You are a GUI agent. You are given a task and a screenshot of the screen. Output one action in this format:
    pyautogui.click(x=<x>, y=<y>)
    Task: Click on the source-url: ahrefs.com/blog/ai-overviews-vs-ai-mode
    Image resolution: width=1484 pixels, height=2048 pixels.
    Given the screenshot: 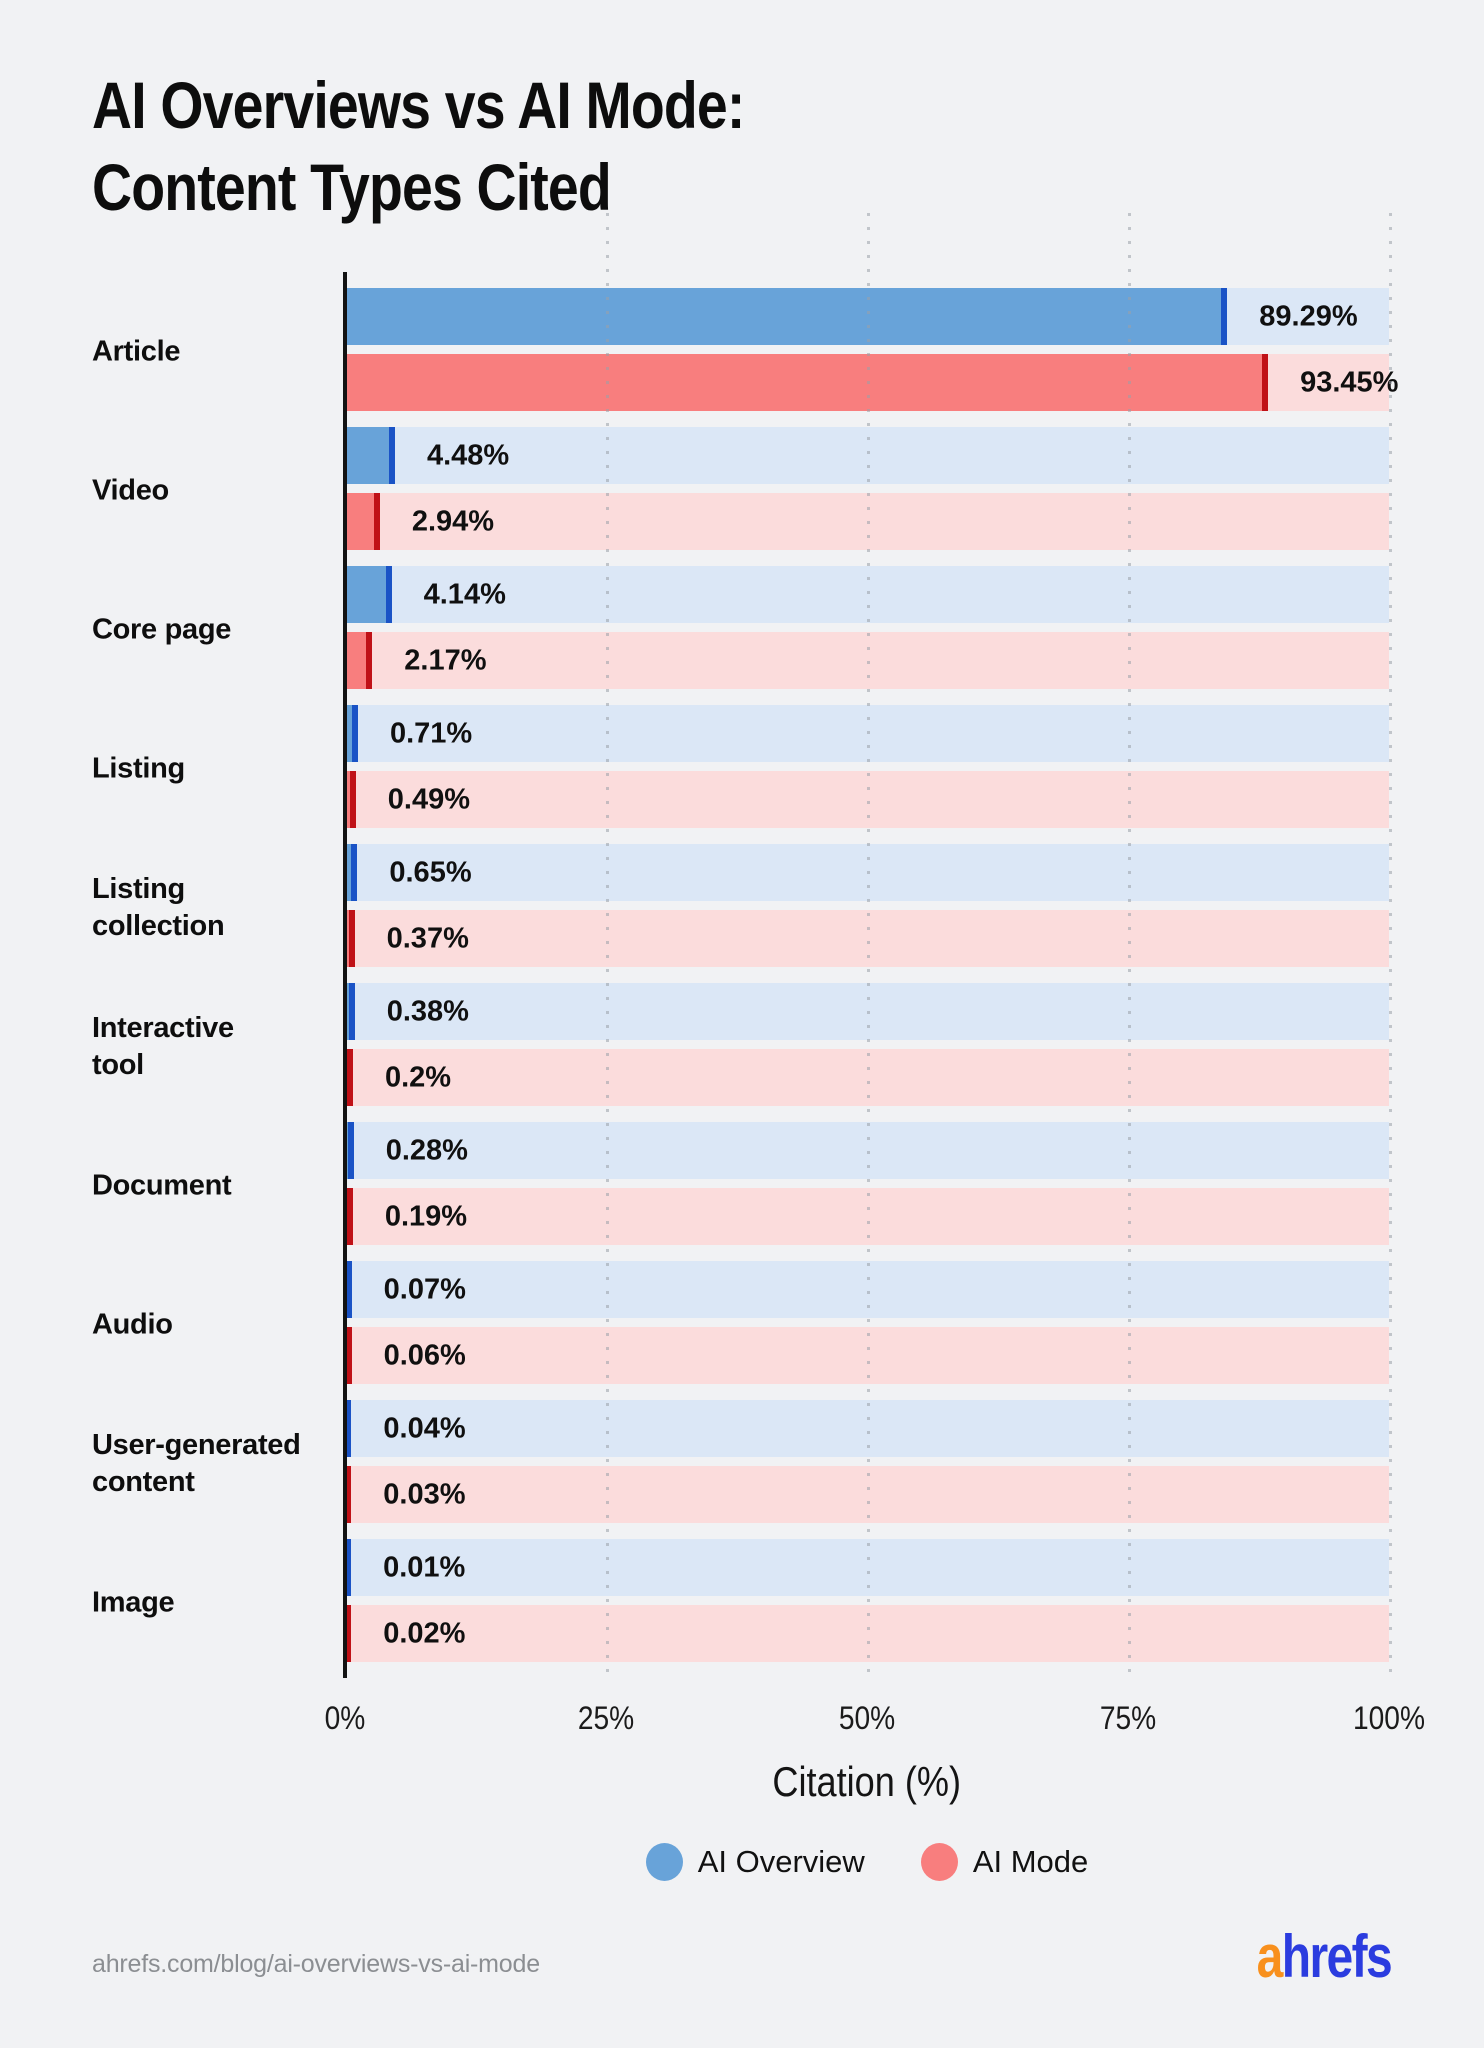 What is the action you would take?
    pyautogui.click(x=316, y=1964)
    